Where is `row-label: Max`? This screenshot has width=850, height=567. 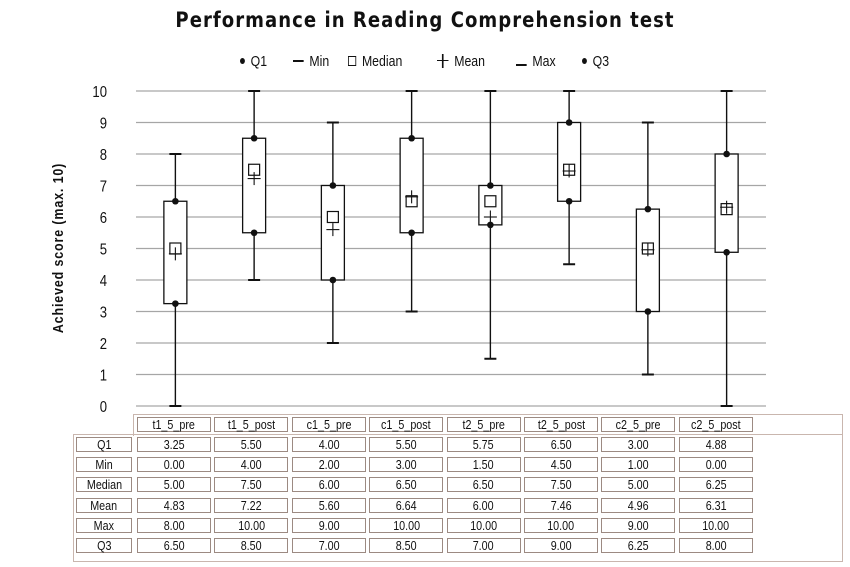 row-label: Max is located at coordinates (104, 525).